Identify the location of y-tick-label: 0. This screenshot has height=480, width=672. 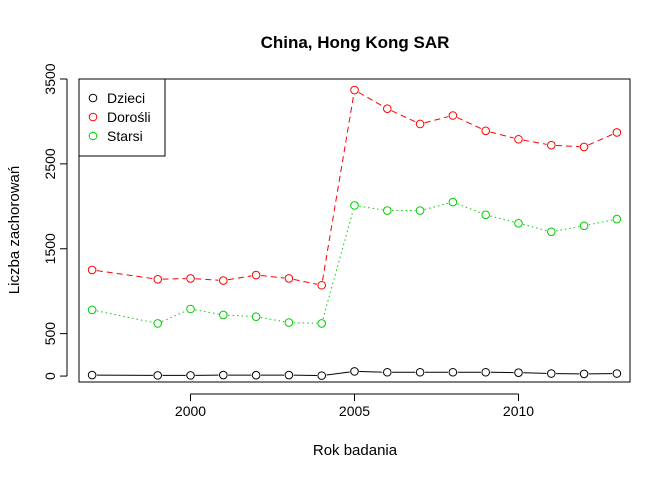
(50, 376).